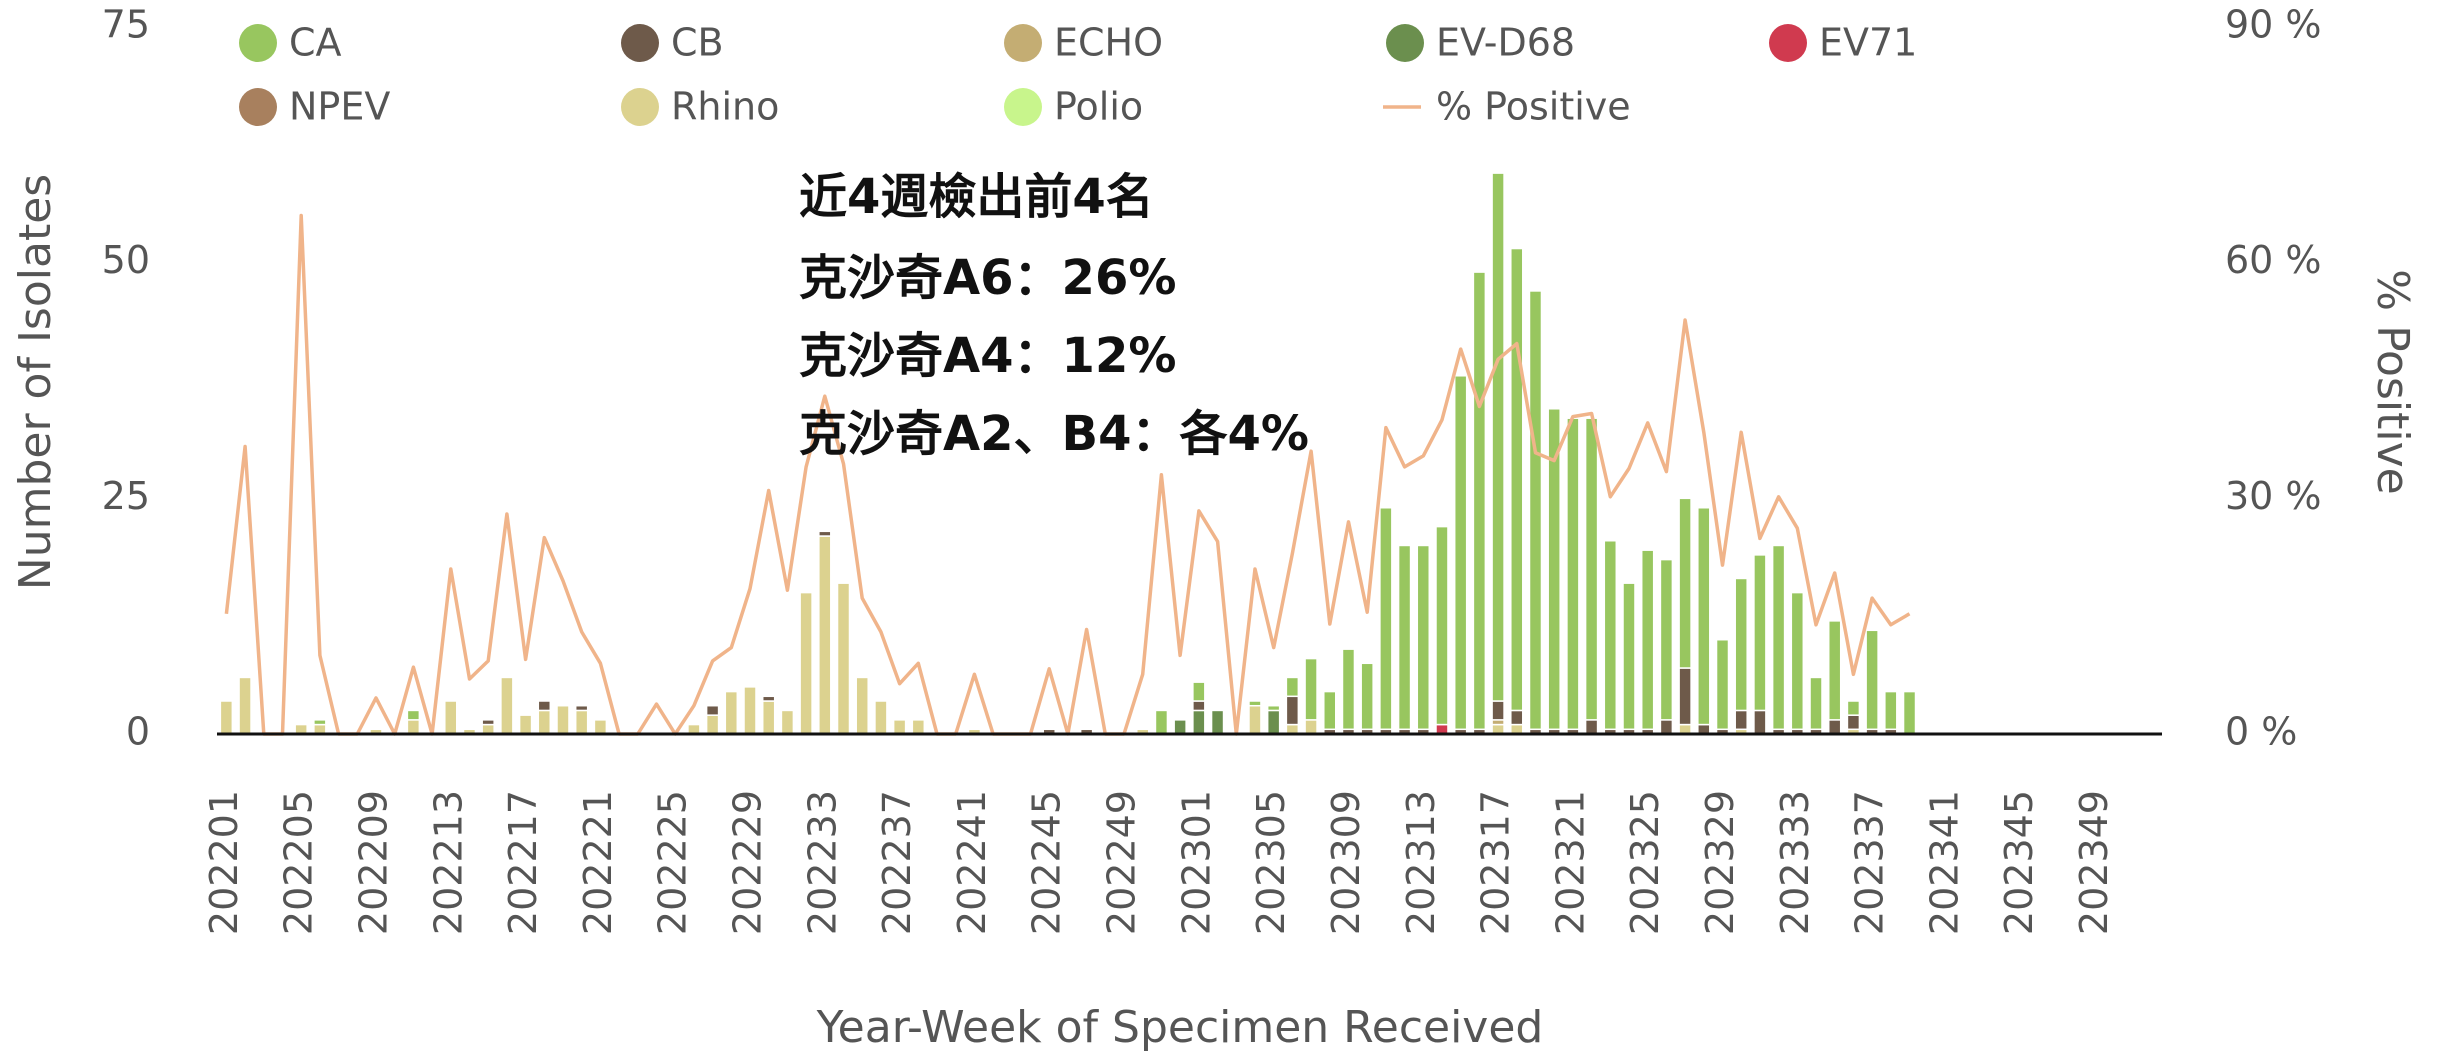 This screenshot has height=1058, width=2448. I want to click on x-tick-label: 202237, so click(897, 862).